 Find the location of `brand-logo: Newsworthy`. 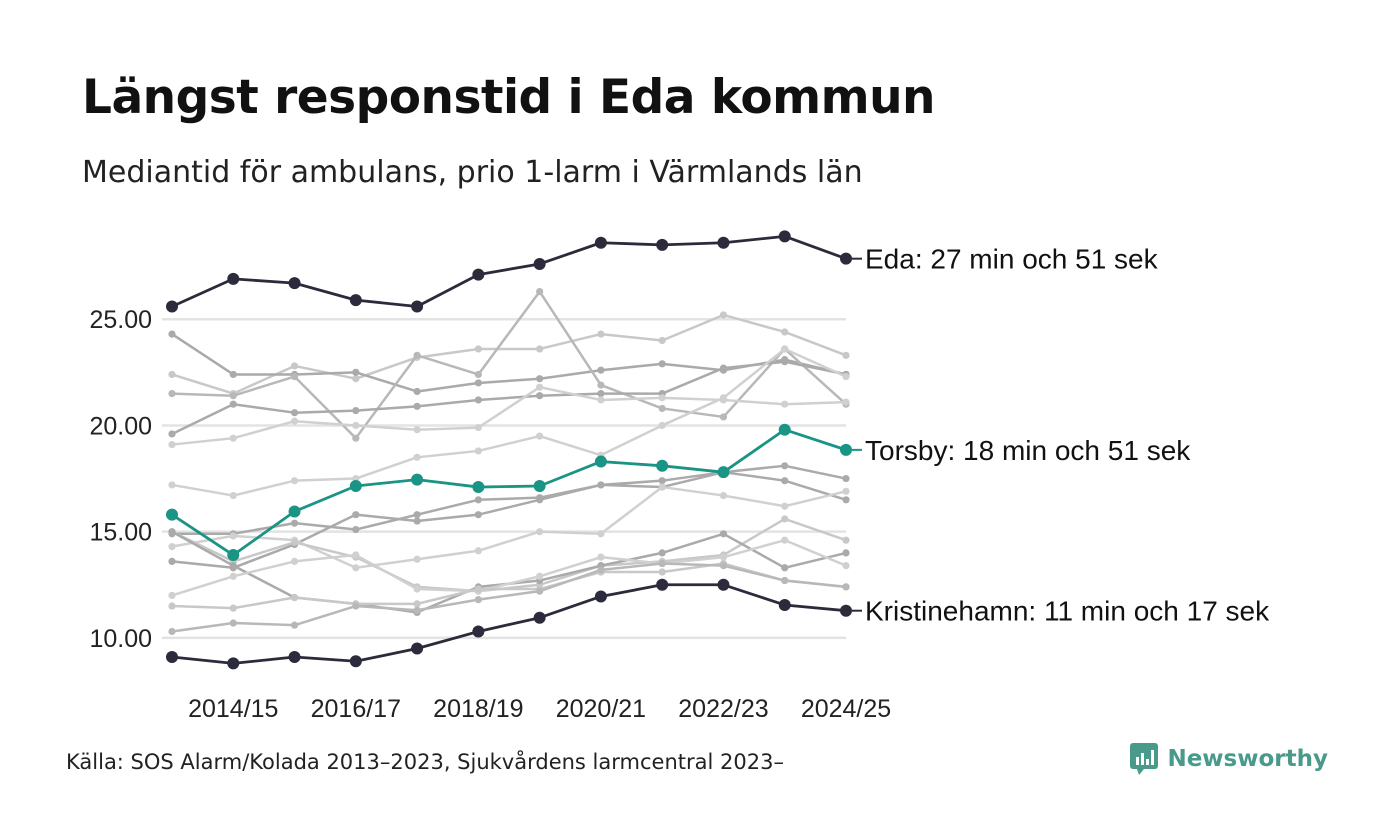

brand-logo: Newsworthy is located at coordinates (1228, 759).